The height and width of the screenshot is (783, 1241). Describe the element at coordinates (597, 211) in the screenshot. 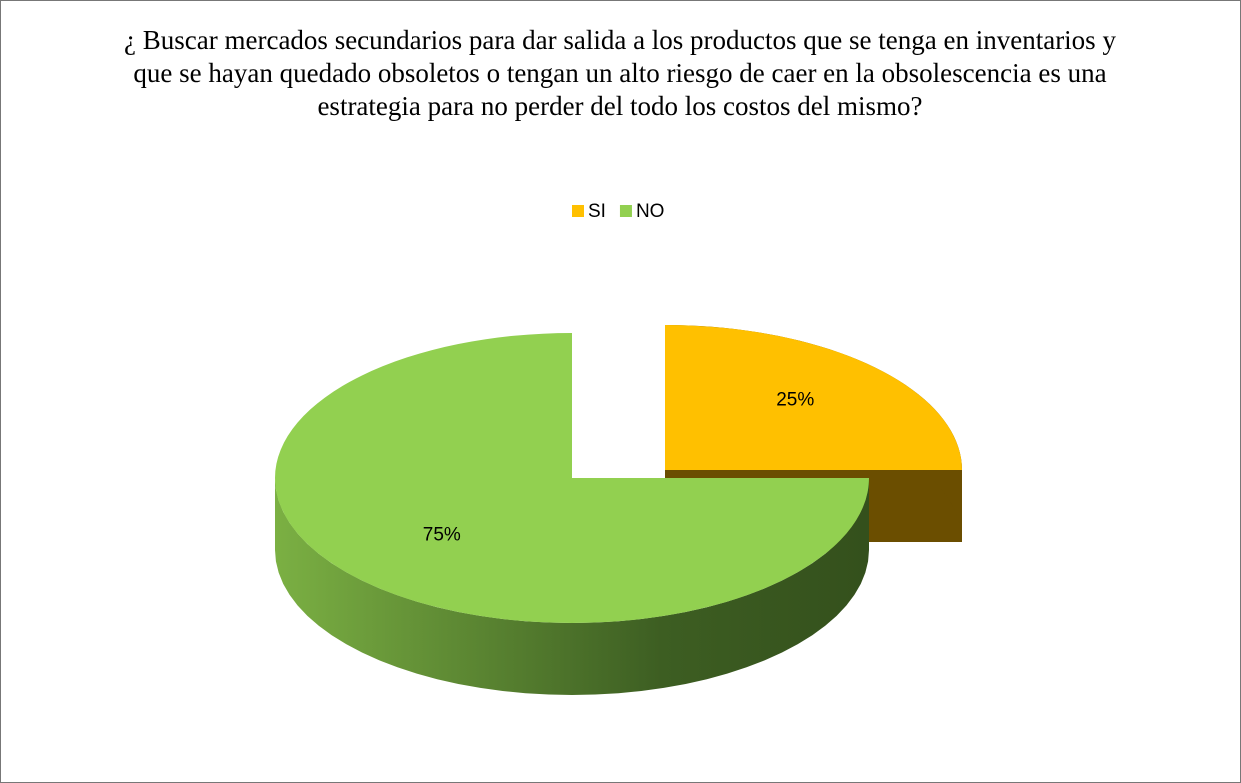

I see `legend-label: SI` at that location.